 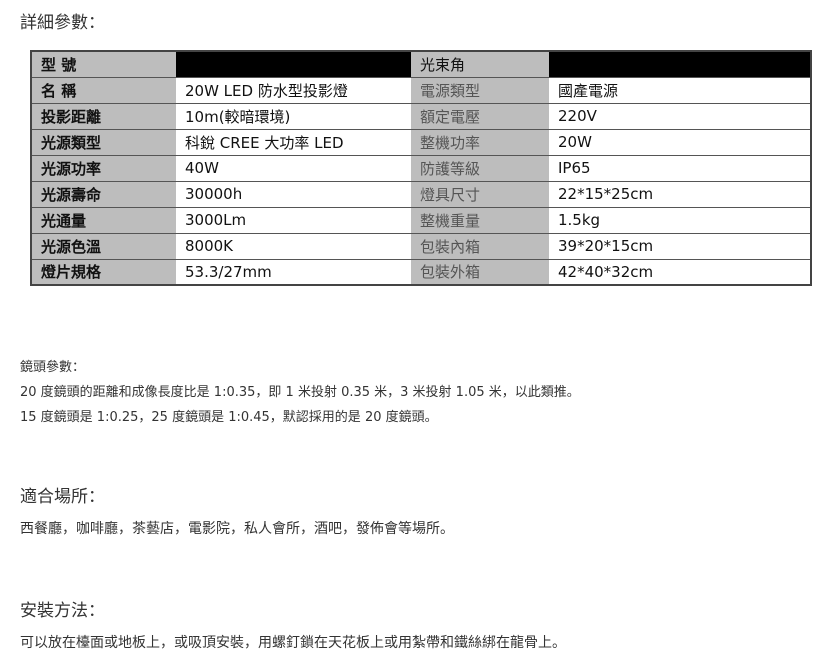 I want to click on spec-value: 22*15*25cm, so click(x=680, y=194).